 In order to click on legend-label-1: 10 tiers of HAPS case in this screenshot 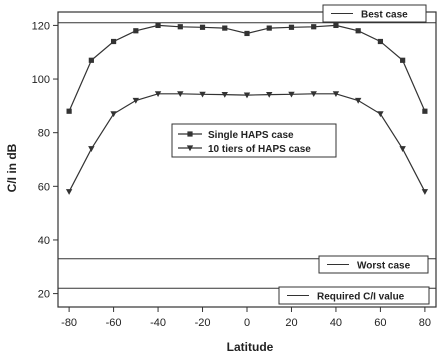, I will do `click(259, 149)`.